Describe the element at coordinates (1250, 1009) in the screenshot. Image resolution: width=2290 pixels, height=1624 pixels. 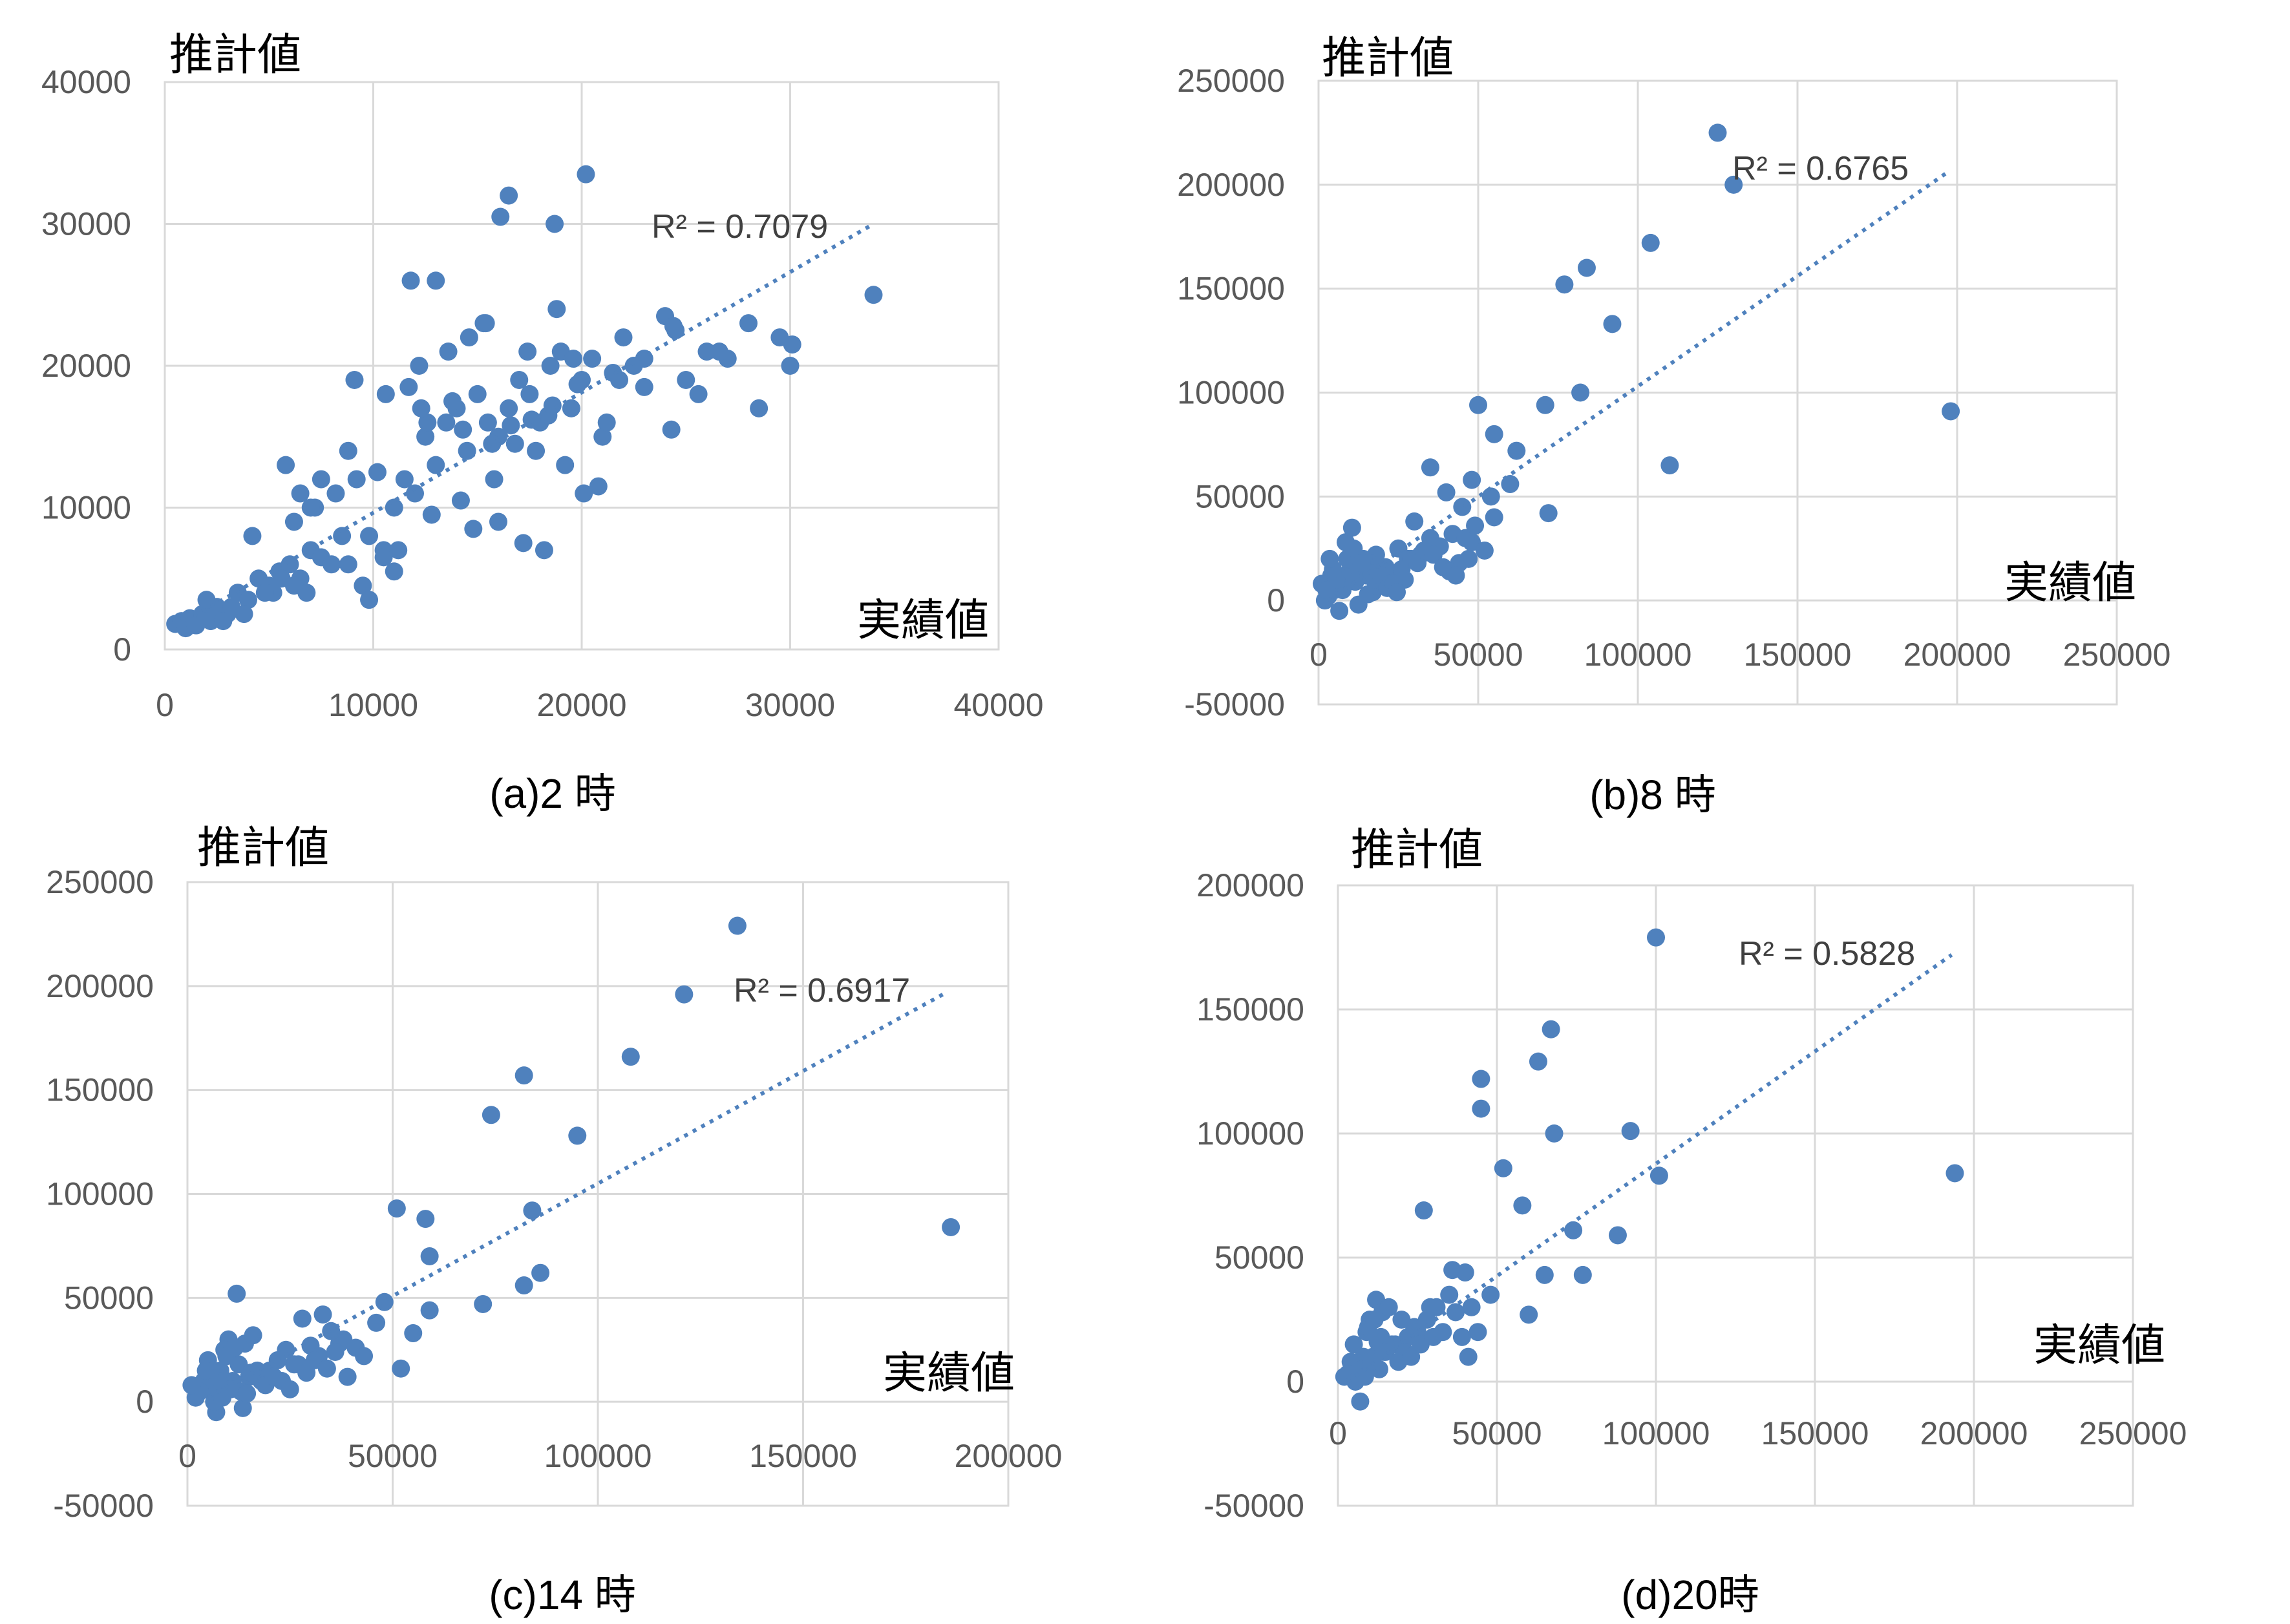
I see `y-tick-label: 150000` at that location.